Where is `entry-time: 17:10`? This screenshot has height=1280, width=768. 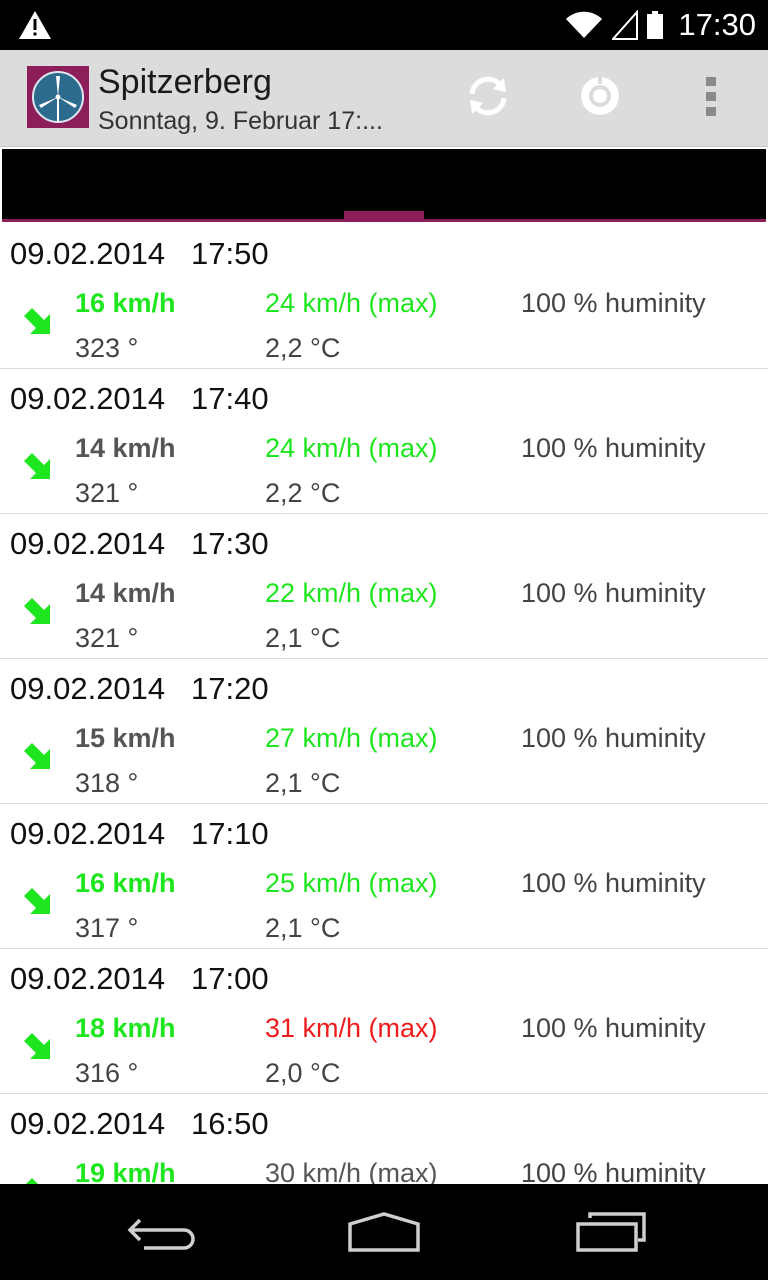
entry-time: 17:10 is located at coordinates (230, 833).